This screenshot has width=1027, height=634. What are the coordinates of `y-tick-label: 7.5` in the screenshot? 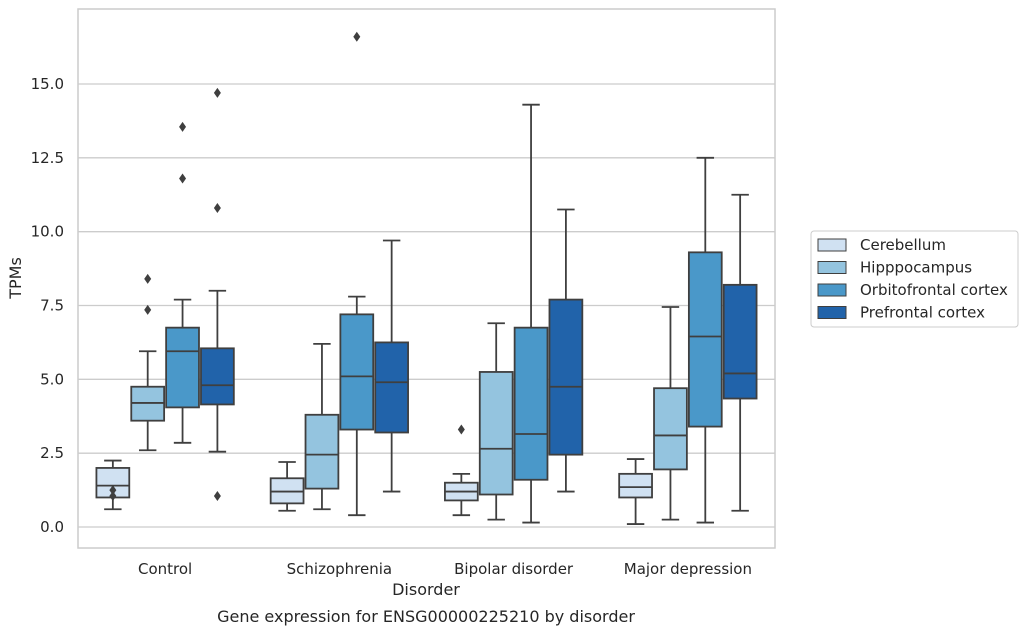 It's located at (52, 306).